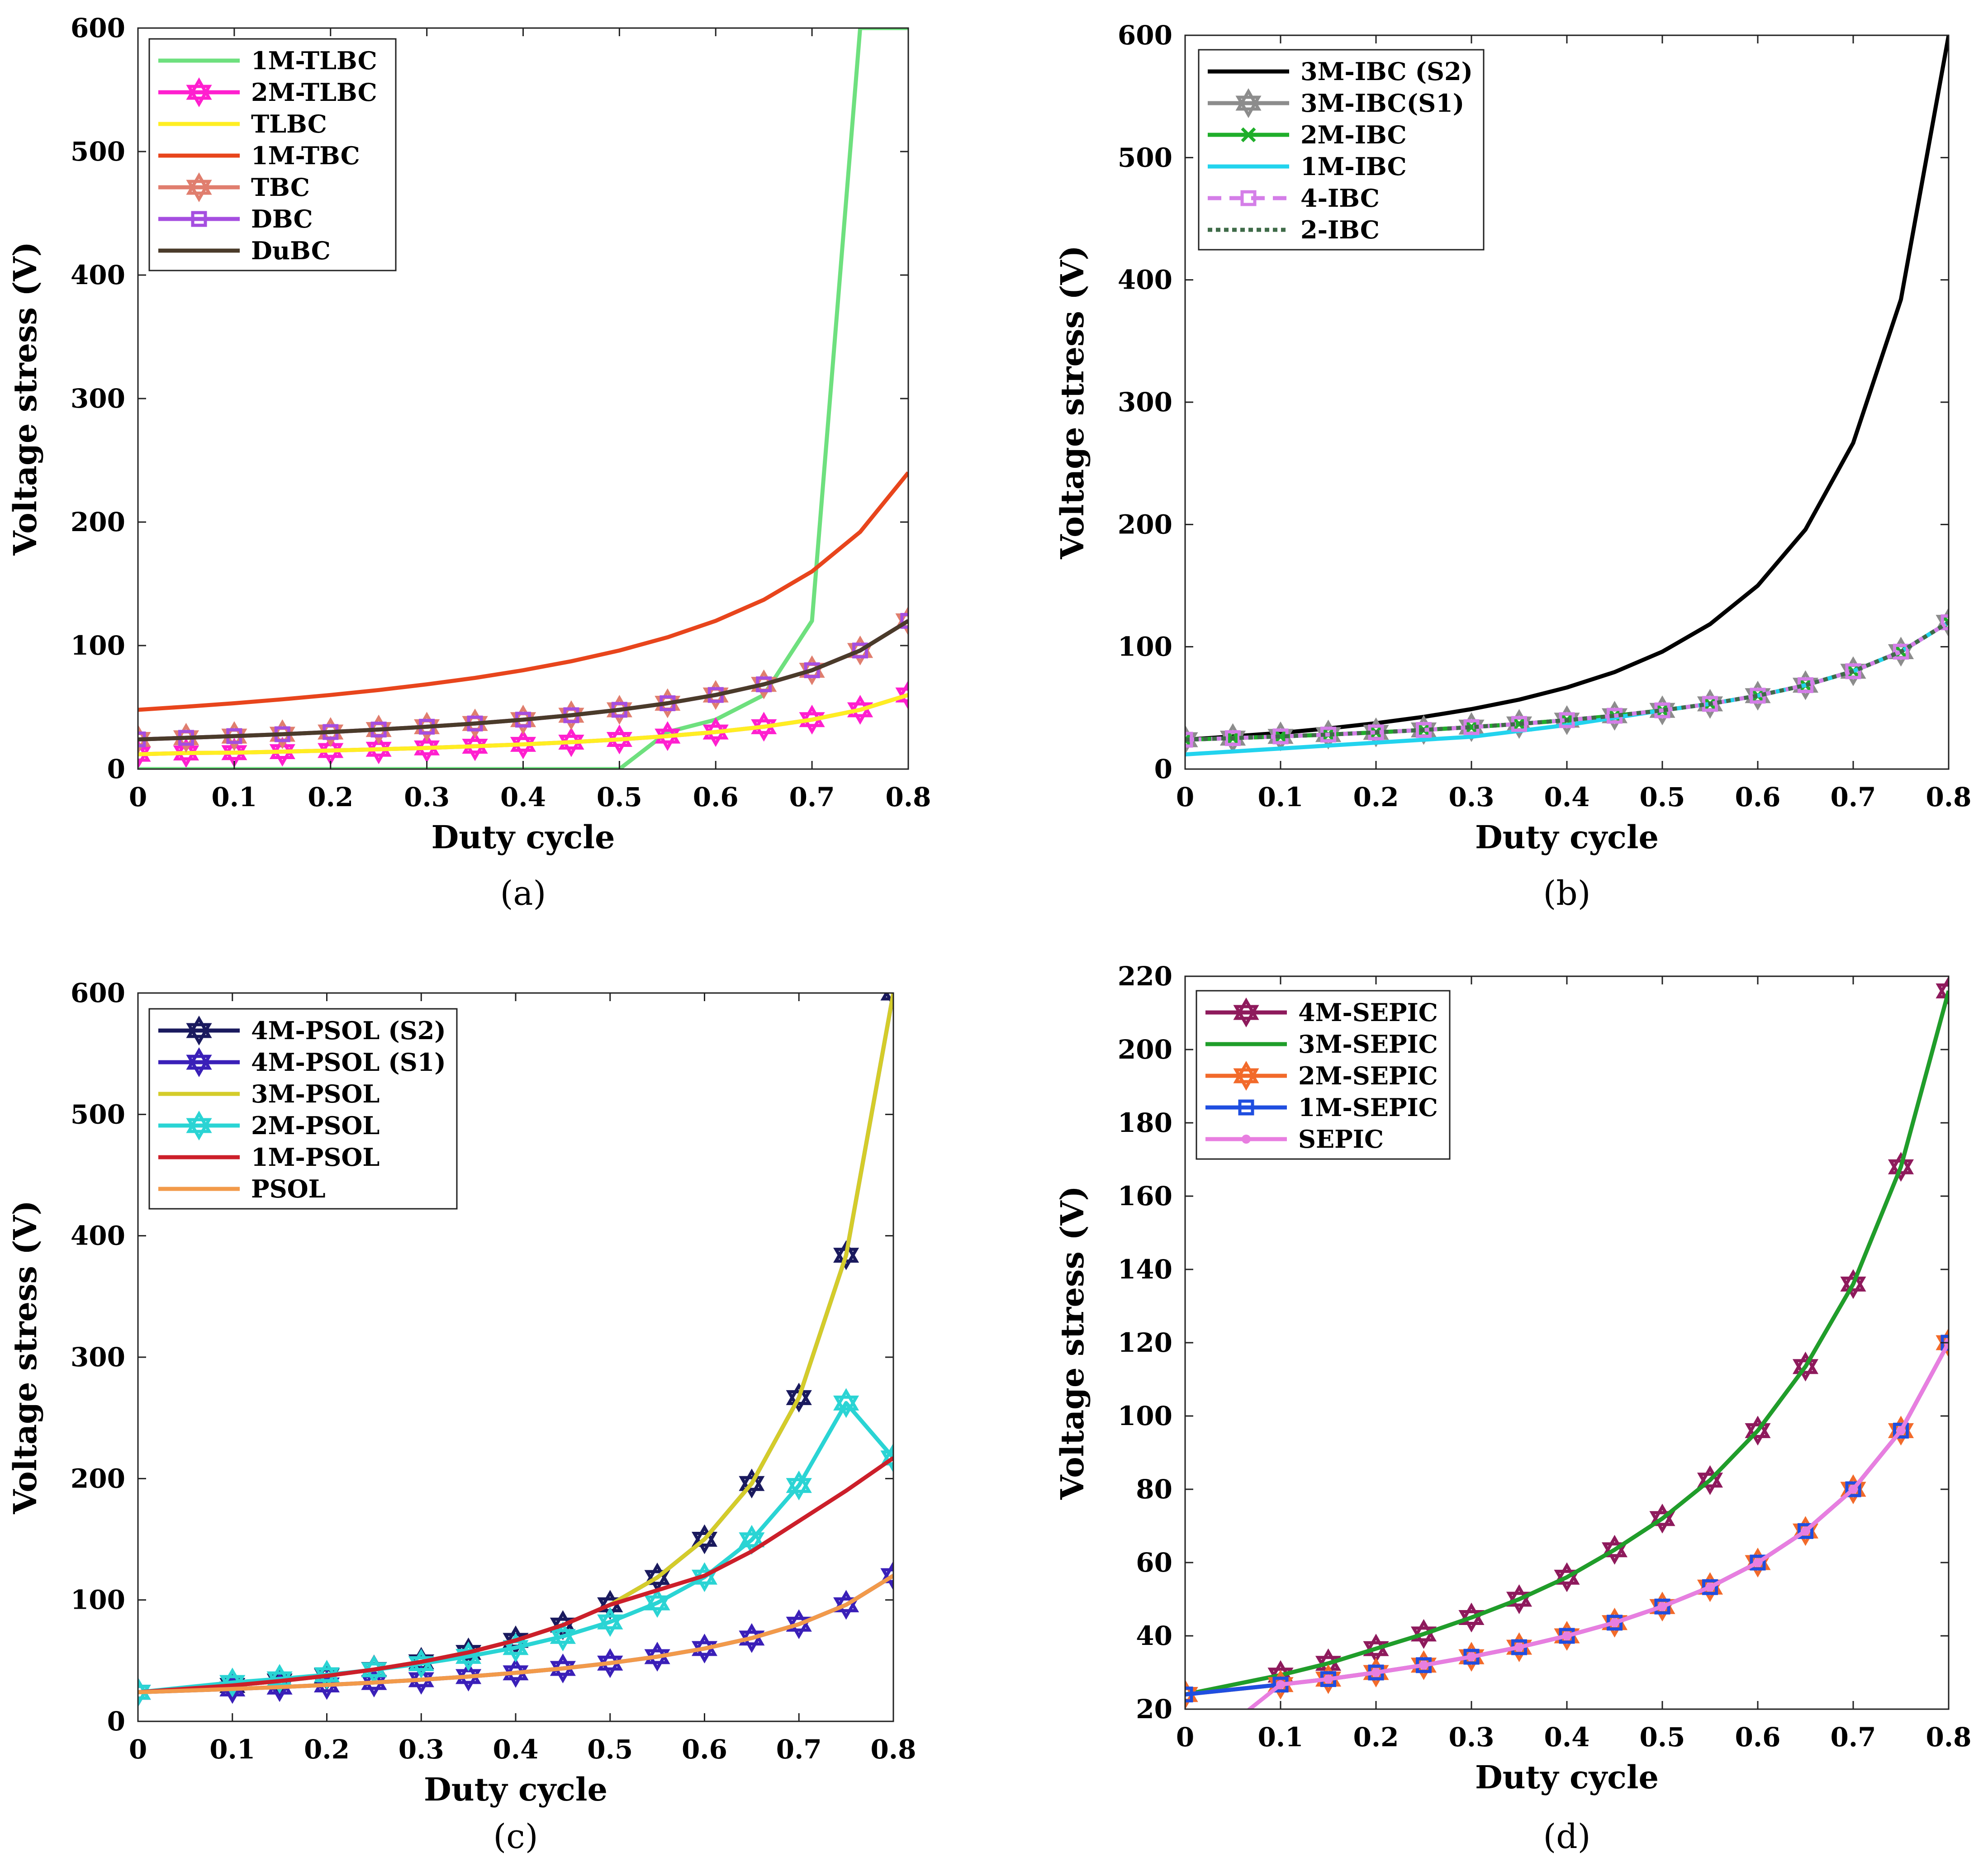  What do you see at coordinates (1368, 1076) in the screenshot?
I see `legend-label: 2M-SEPIC` at bounding box center [1368, 1076].